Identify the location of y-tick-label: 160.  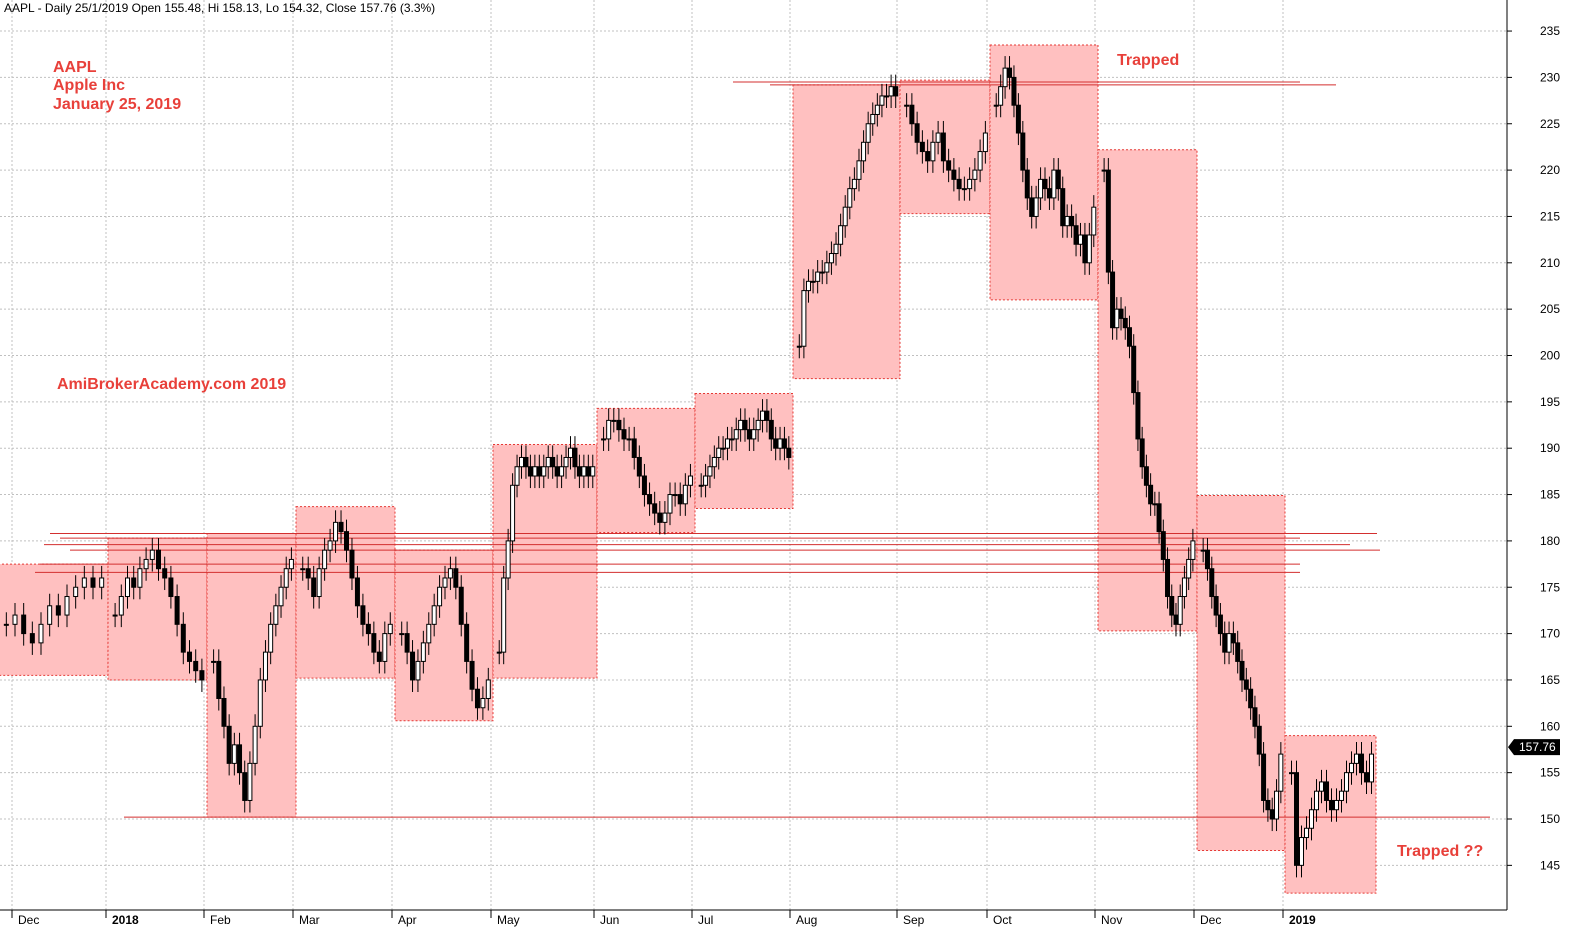
(1550, 726).